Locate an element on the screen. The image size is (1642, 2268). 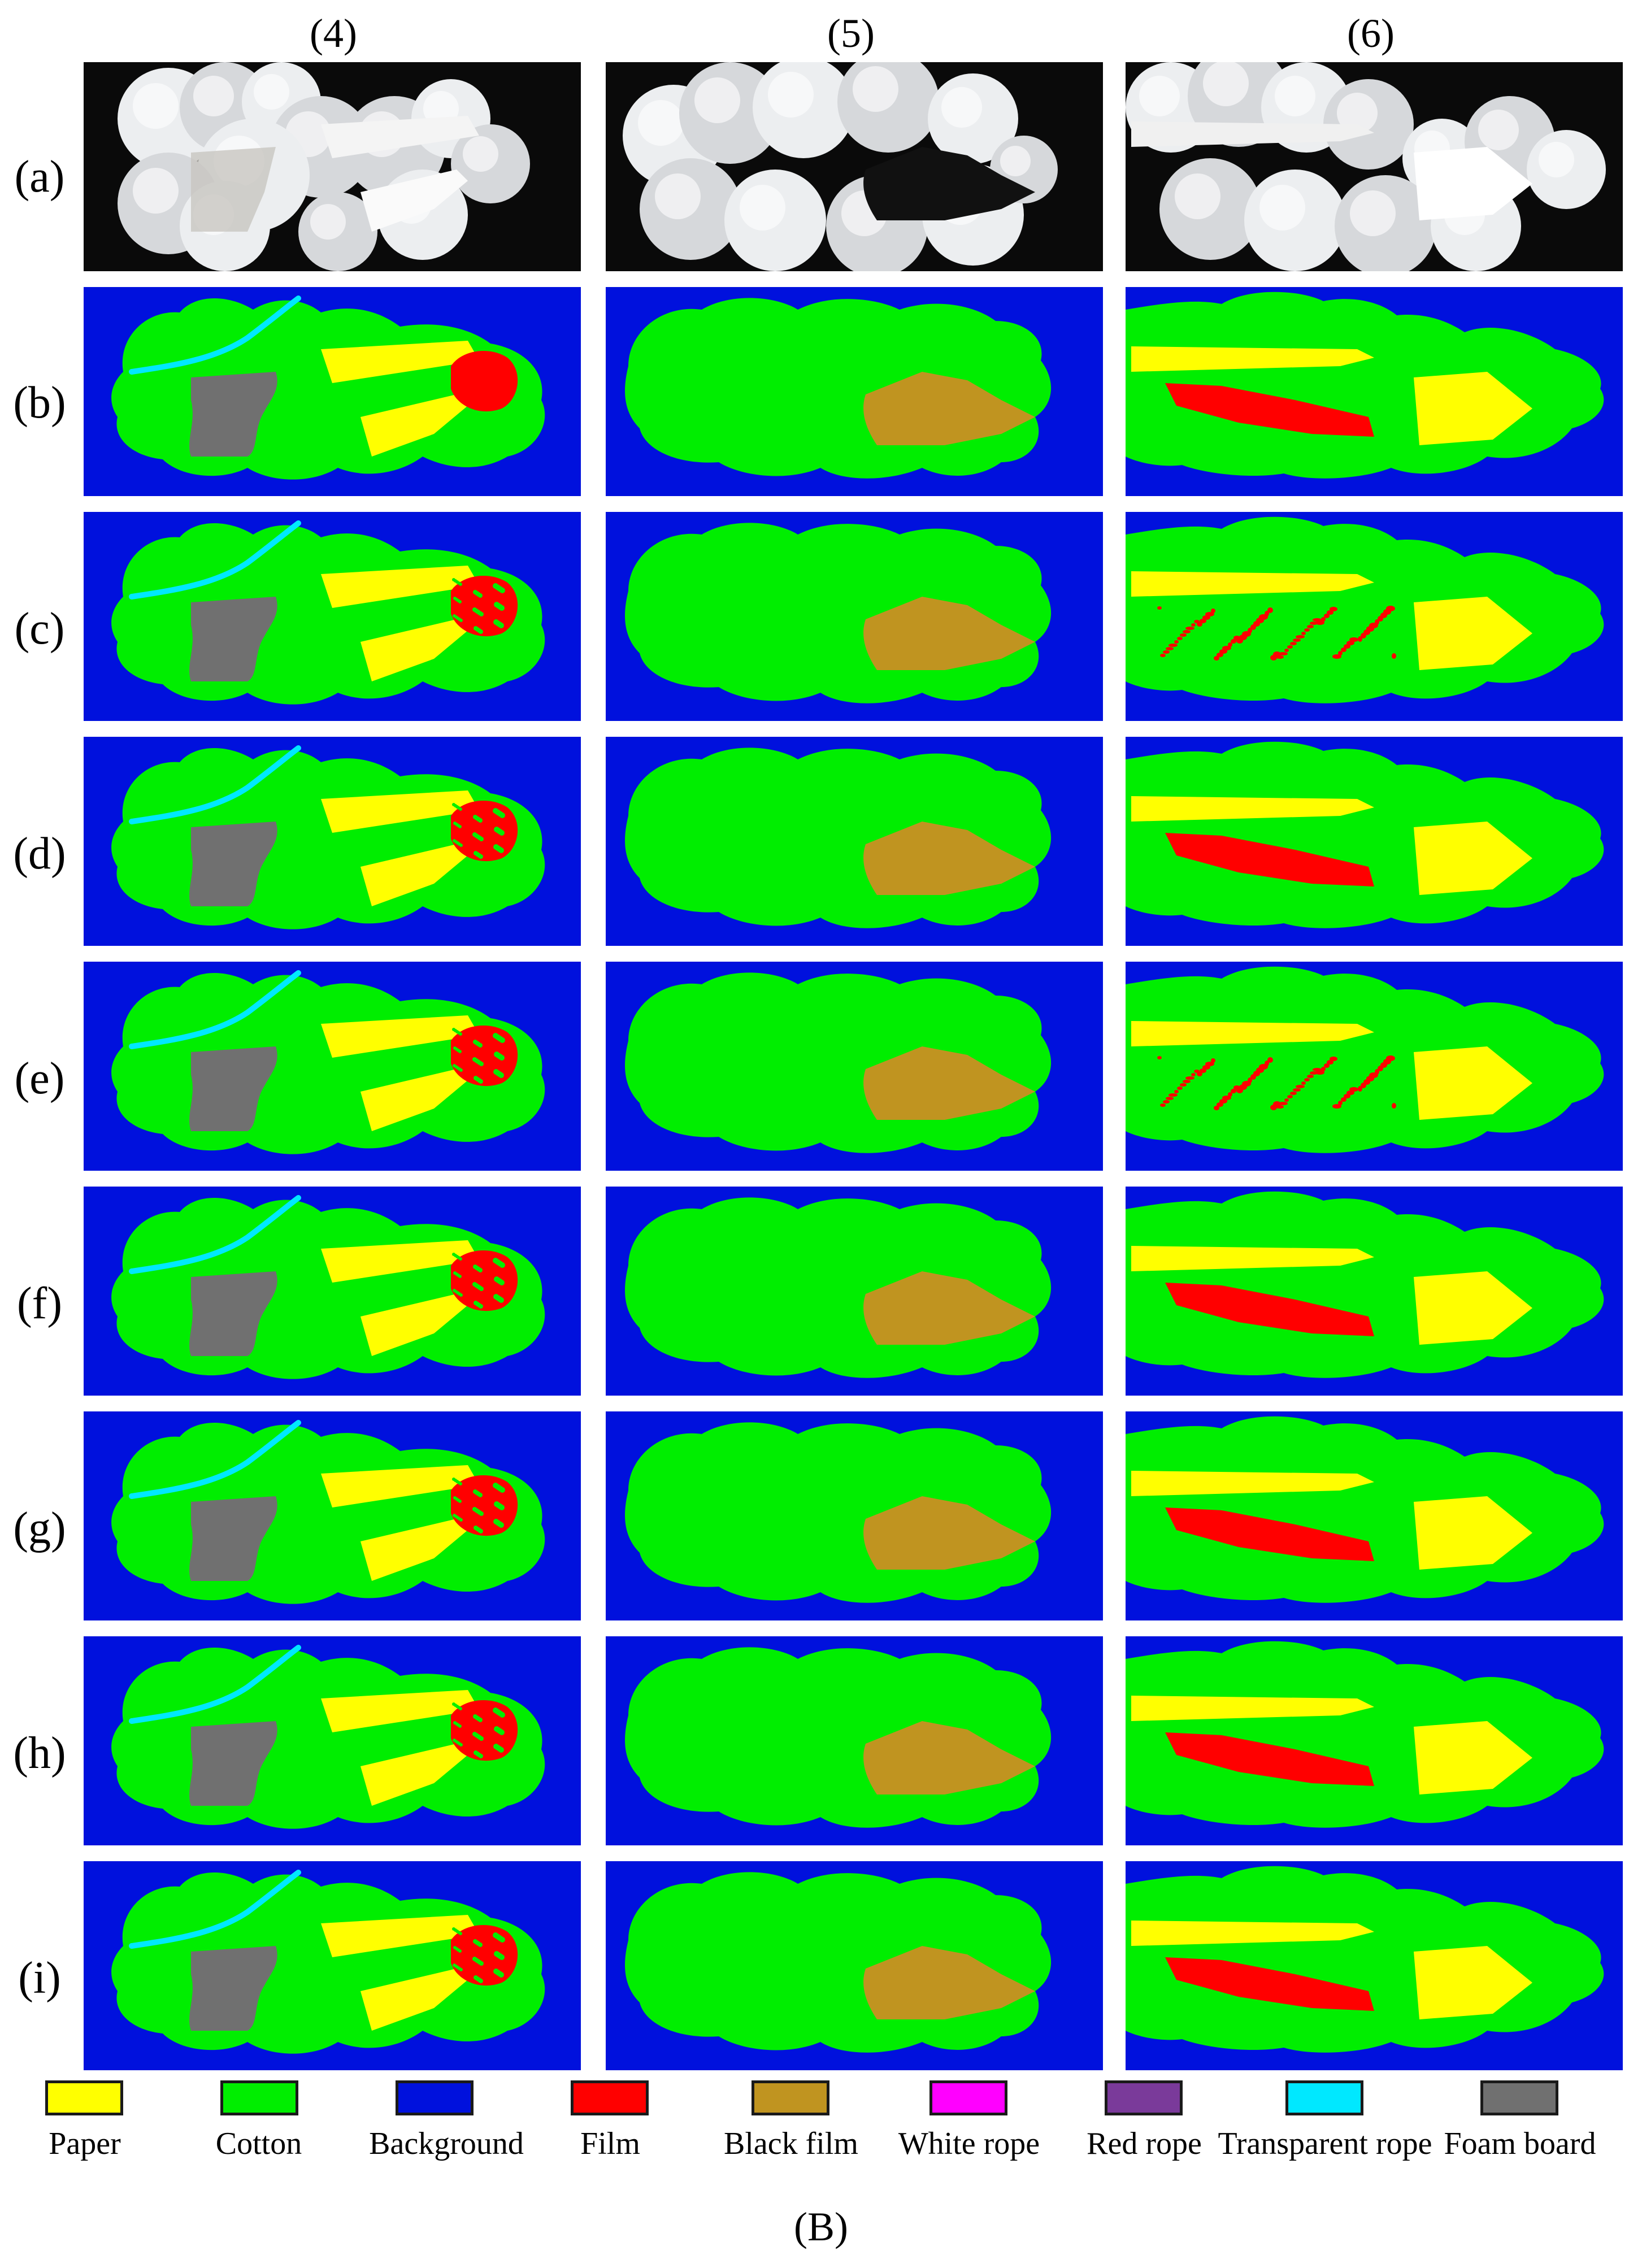
legend-swatch-black-film is located at coordinates (790, 2097).